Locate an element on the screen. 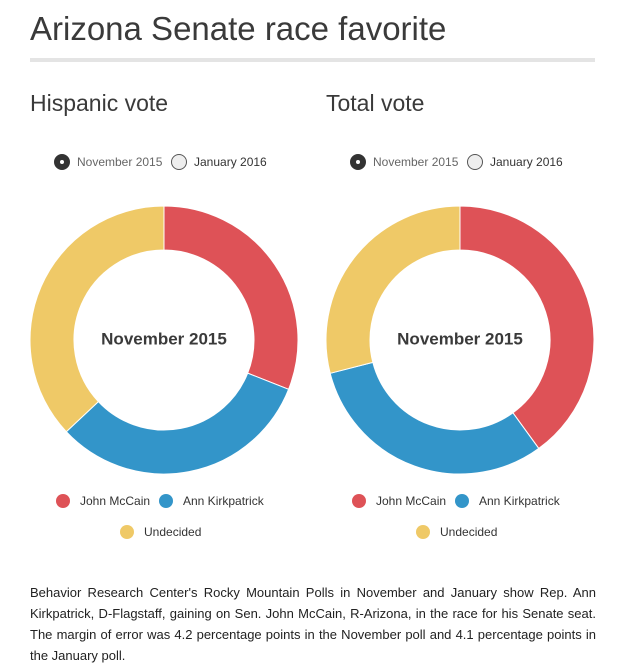 The image size is (632, 670). title-divider is located at coordinates (312, 60).